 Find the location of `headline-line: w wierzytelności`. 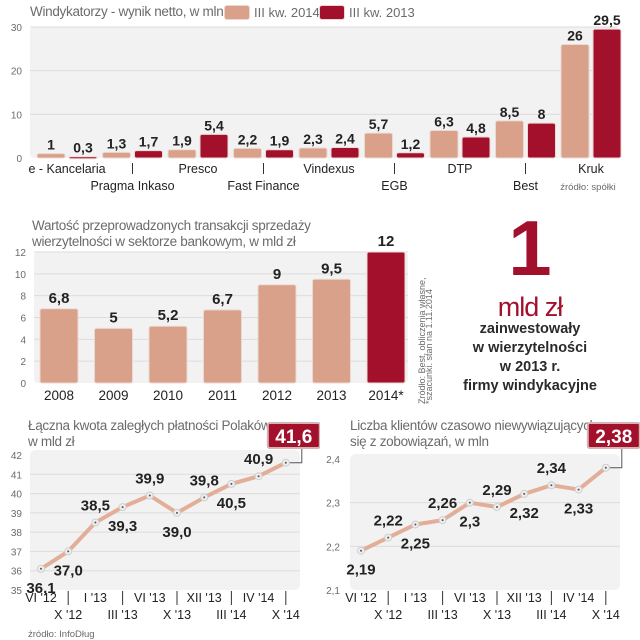

headline-line: w wierzytelności is located at coordinates (530, 348).